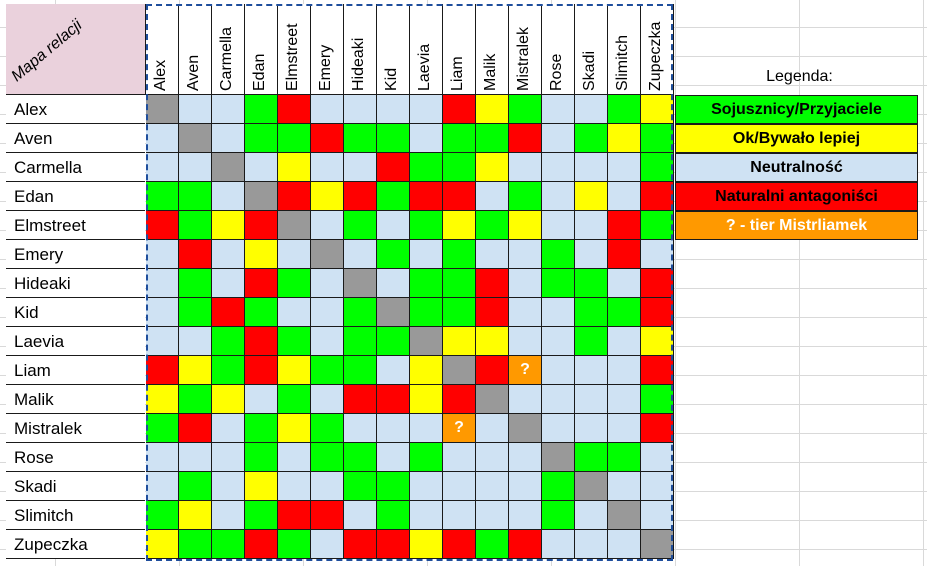 This screenshot has width=927, height=566. Describe the element at coordinates (75, 312) in the screenshot. I see `row-header-kid: Kid` at that location.